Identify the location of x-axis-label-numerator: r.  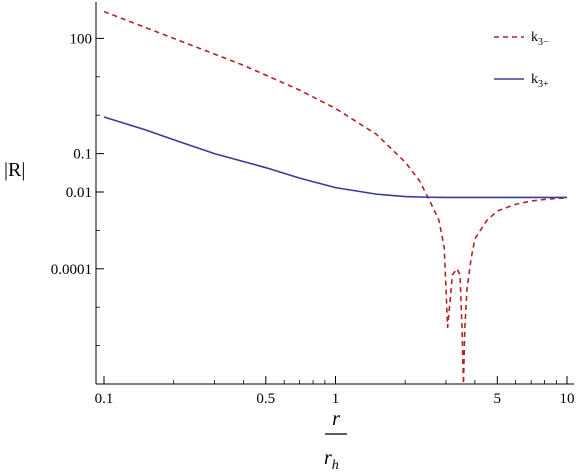
(336, 419).